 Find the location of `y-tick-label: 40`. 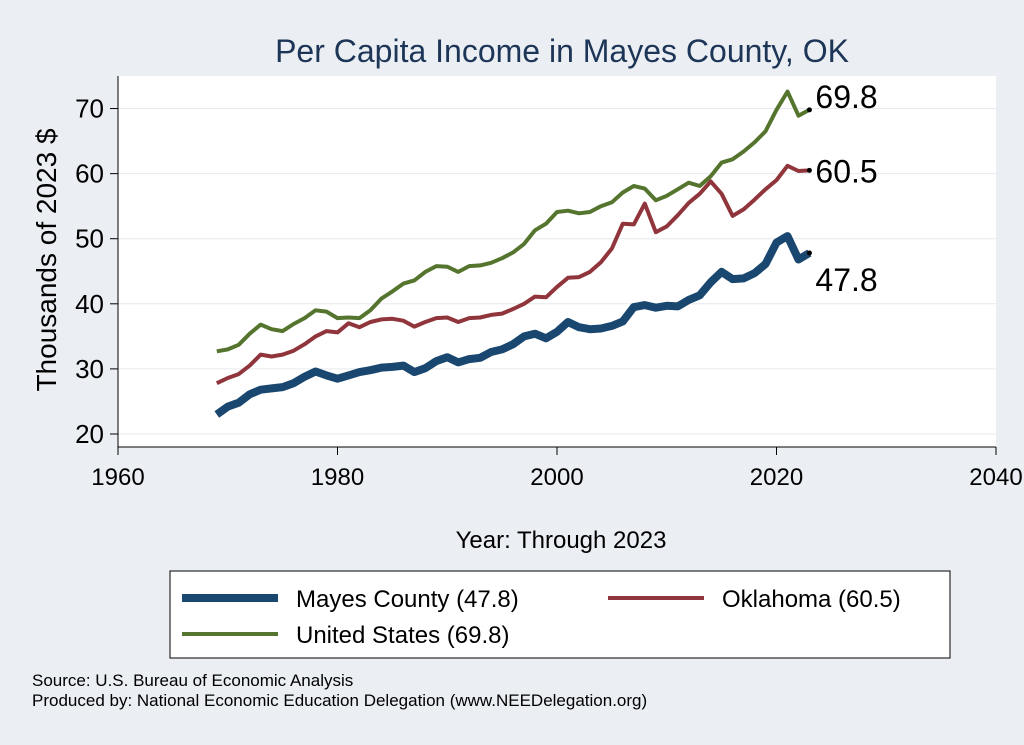

y-tick-label: 40 is located at coordinates (89, 304).